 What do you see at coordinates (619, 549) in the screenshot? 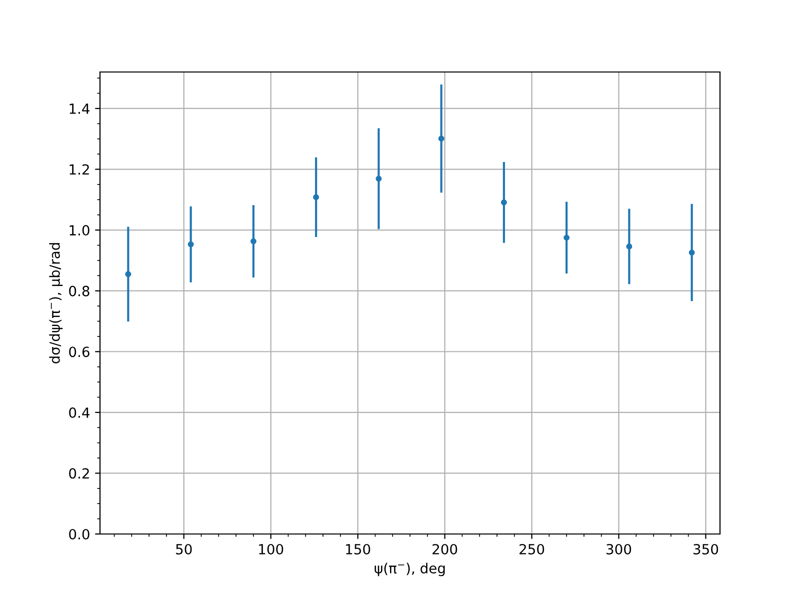
I see `x-tick-label: 300` at bounding box center [619, 549].